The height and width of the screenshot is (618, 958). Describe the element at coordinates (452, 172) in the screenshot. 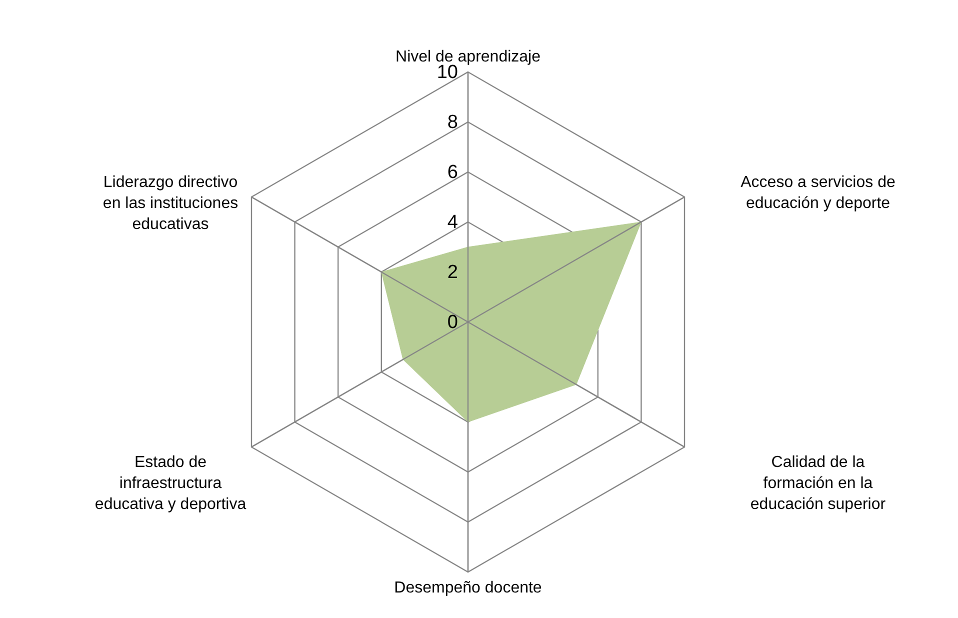

I see `y-tick-label: 6` at that location.